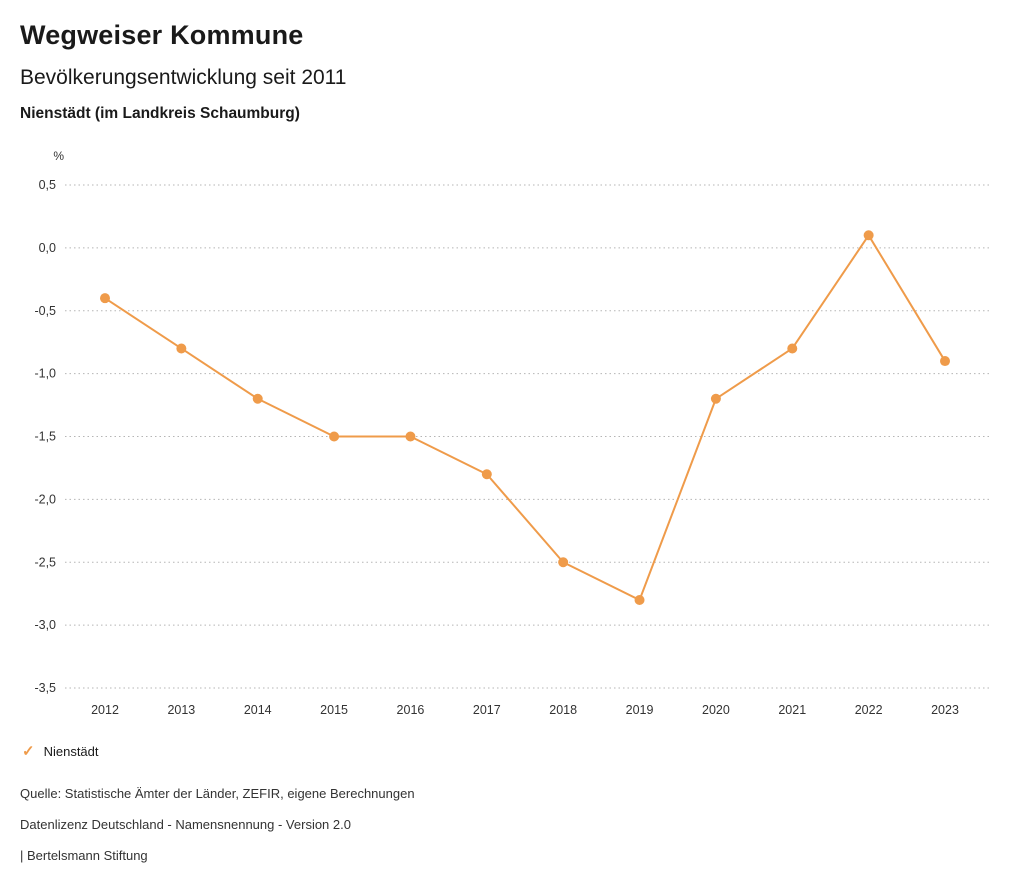 The height and width of the screenshot is (888, 1024). I want to click on attribution-text: | Bertelsmann Stiftung, so click(84, 855).